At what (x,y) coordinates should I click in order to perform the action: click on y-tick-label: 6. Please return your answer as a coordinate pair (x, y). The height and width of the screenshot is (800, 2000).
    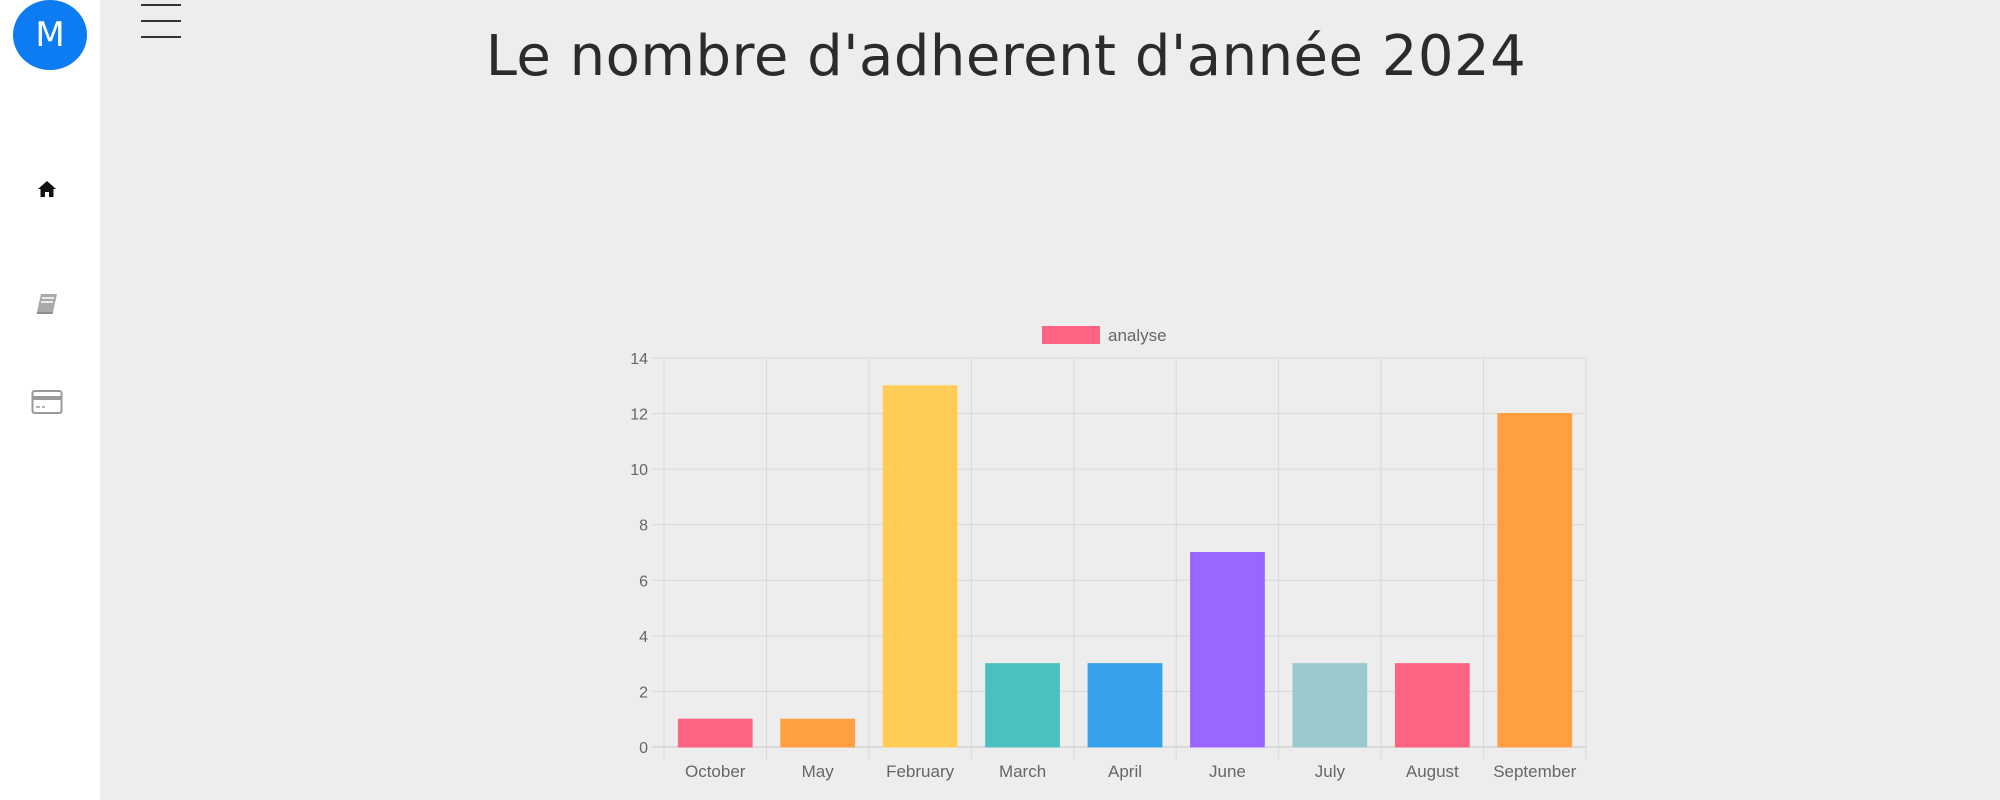
    Looking at the image, I should click on (643, 581).